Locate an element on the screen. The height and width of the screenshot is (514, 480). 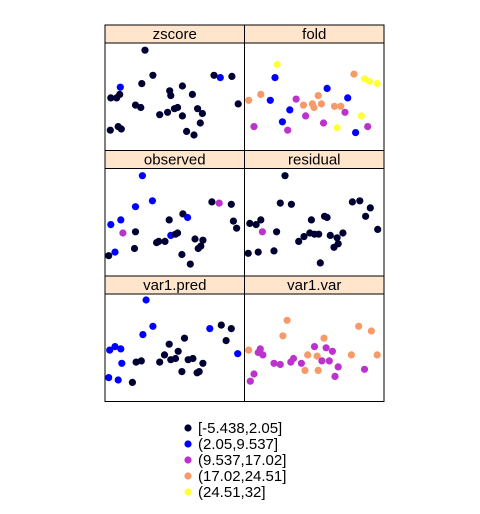
points-var1-var is located at coordinates (313, 350).